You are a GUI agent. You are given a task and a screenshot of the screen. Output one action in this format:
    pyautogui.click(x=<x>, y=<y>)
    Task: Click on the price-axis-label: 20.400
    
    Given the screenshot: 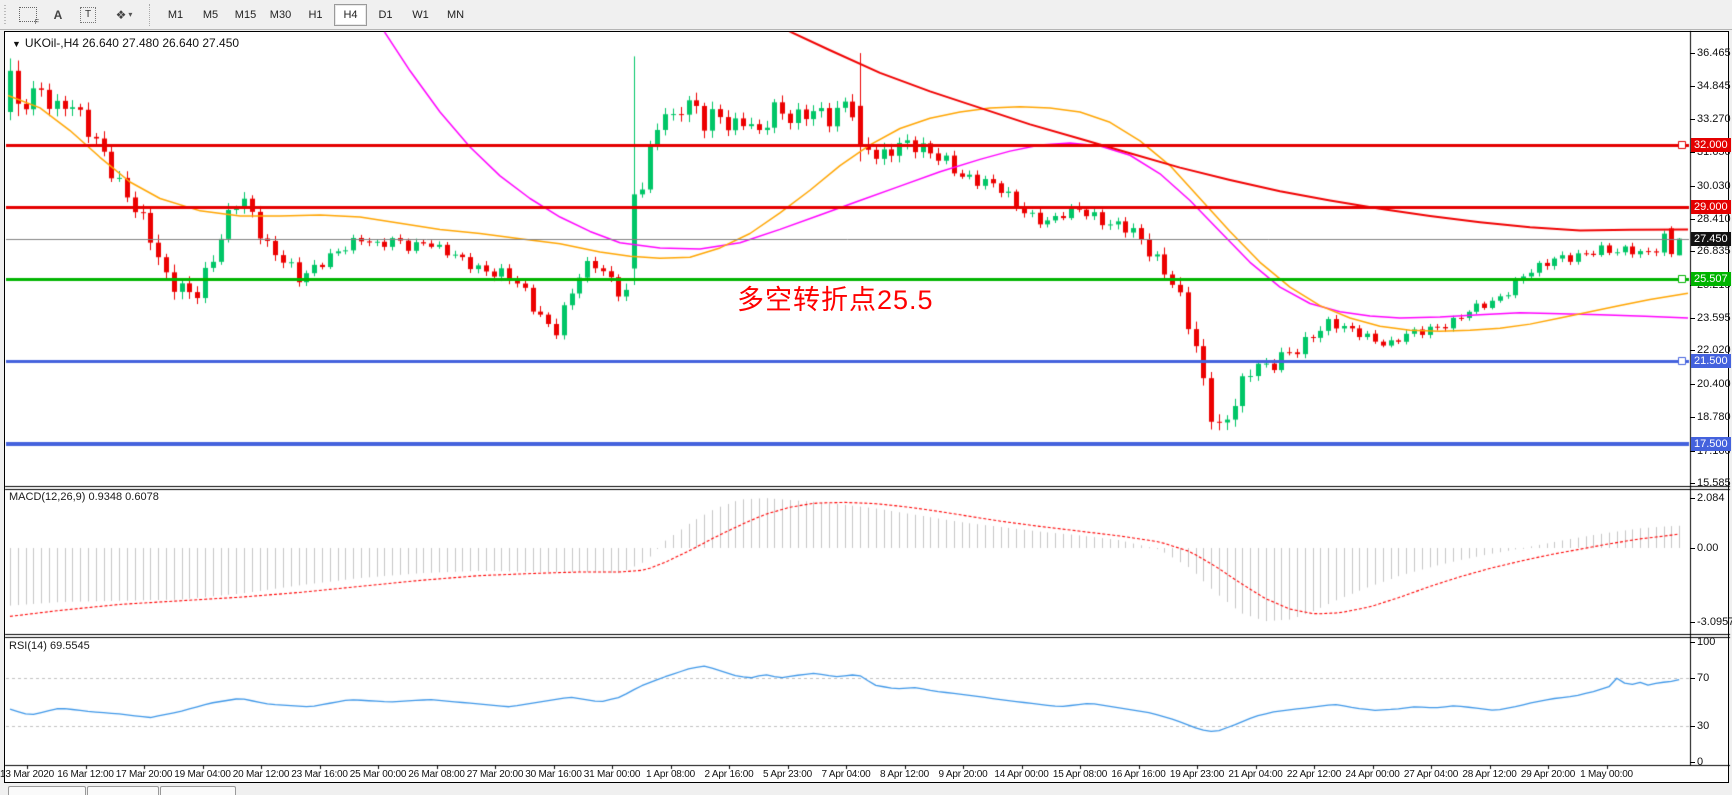 What is the action you would take?
    pyautogui.click(x=1710, y=383)
    